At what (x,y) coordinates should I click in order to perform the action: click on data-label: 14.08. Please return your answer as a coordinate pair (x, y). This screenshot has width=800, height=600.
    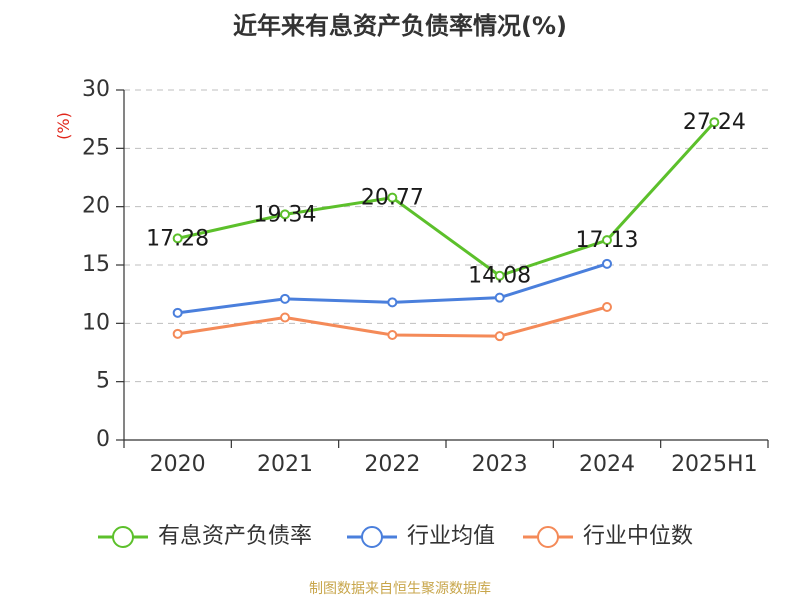
    Looking at the image, I should click on (499, 276).